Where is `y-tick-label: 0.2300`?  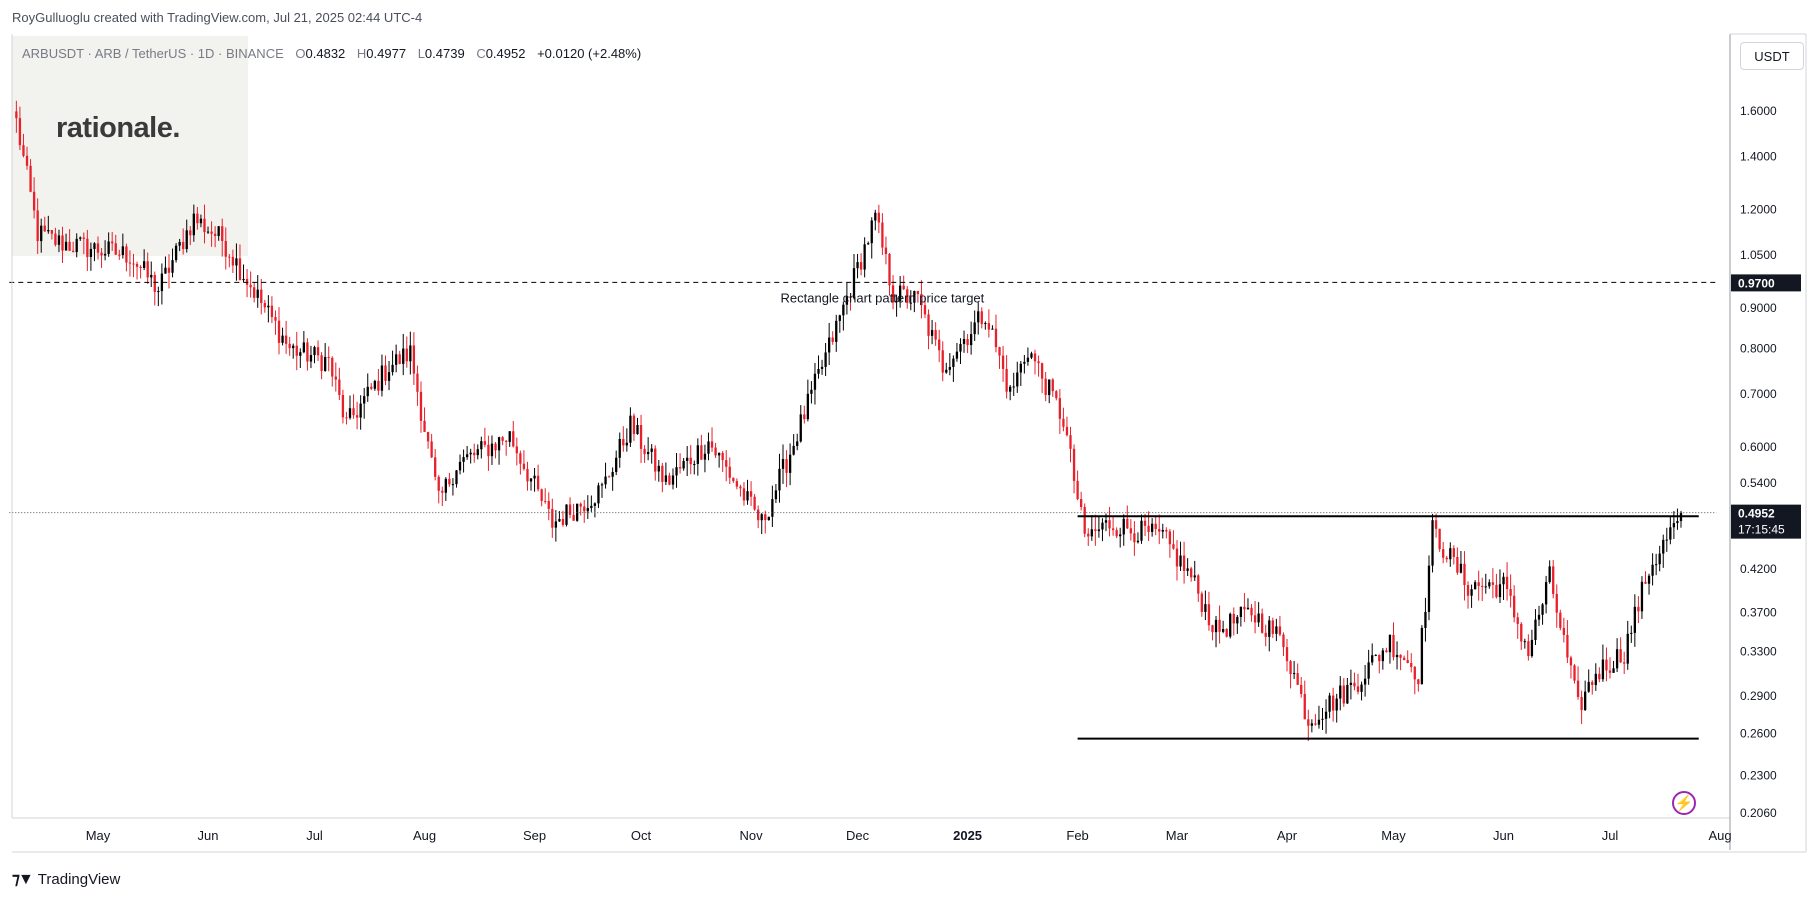
y-tick-label: 0.2300 is located at coordinates (1758, 775).